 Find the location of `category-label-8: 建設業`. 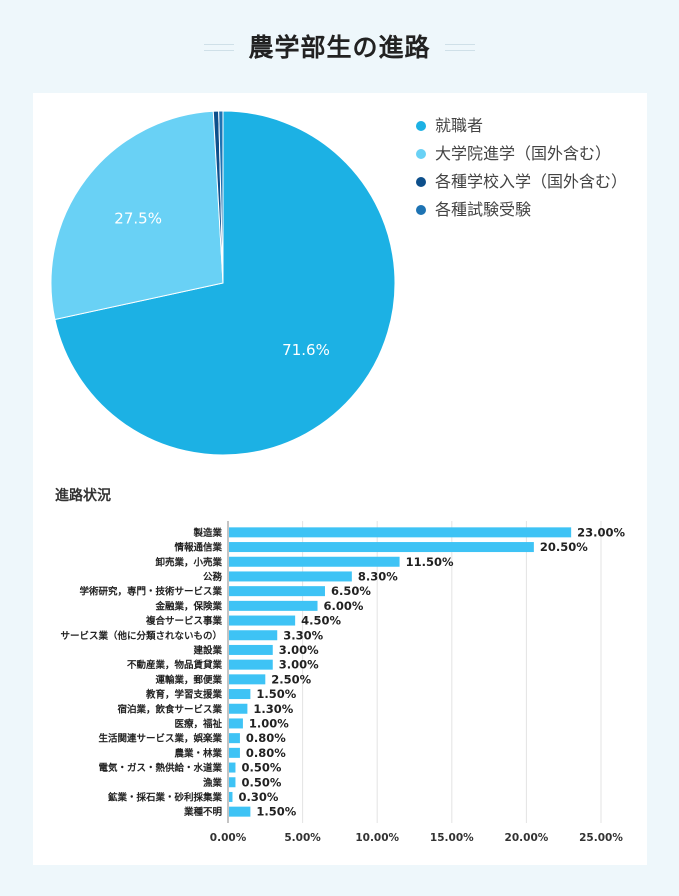

category-label-8: 建設業 is located at coordinates (207, 650).